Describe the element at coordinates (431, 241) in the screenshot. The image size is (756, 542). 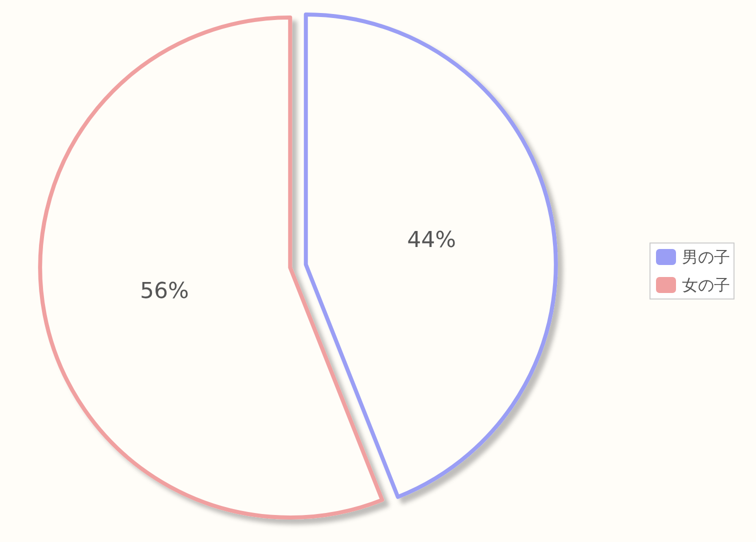
I see `data-label: 44%` at that location.